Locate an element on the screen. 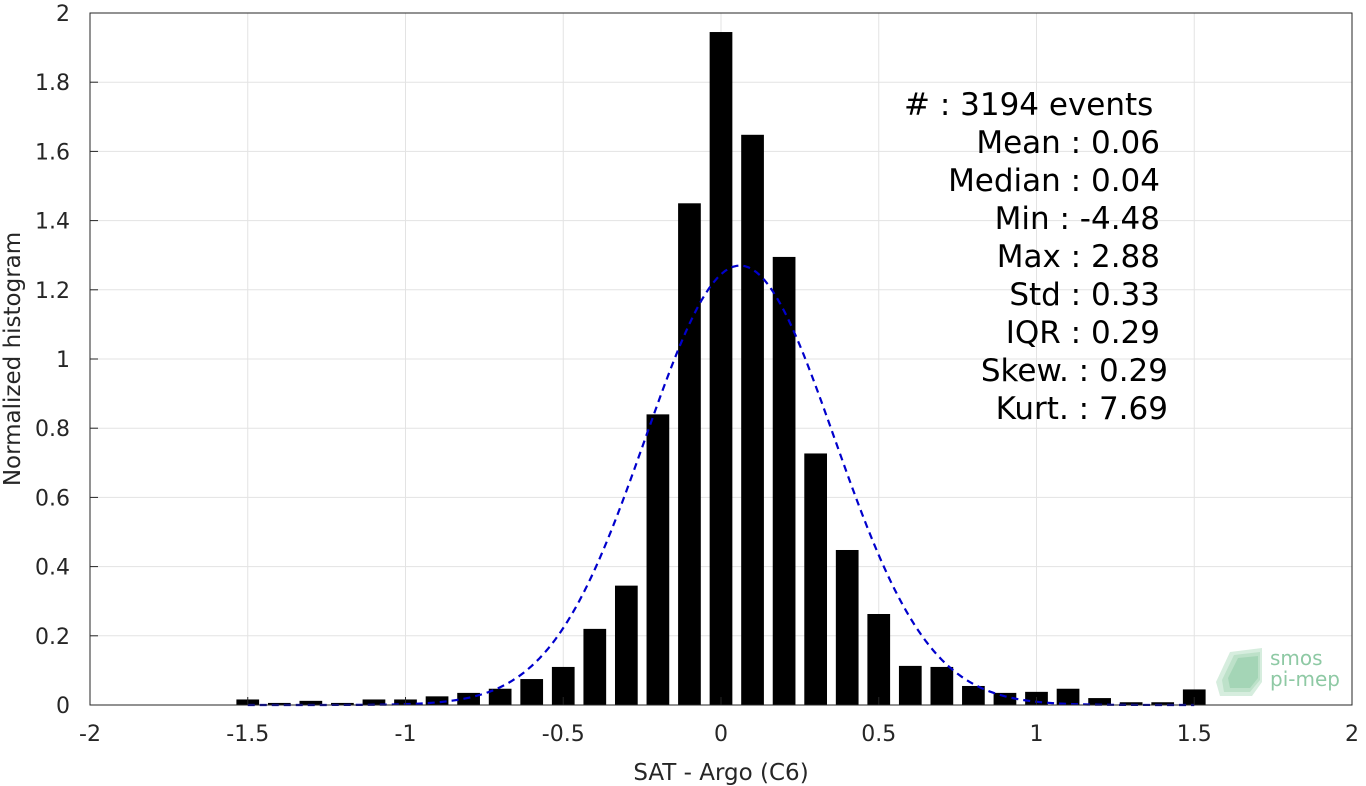 The height and width of the screenshot is (786, 1366). stat-skew: Skew. : 0.29 is located at coordinates (1074, 371).